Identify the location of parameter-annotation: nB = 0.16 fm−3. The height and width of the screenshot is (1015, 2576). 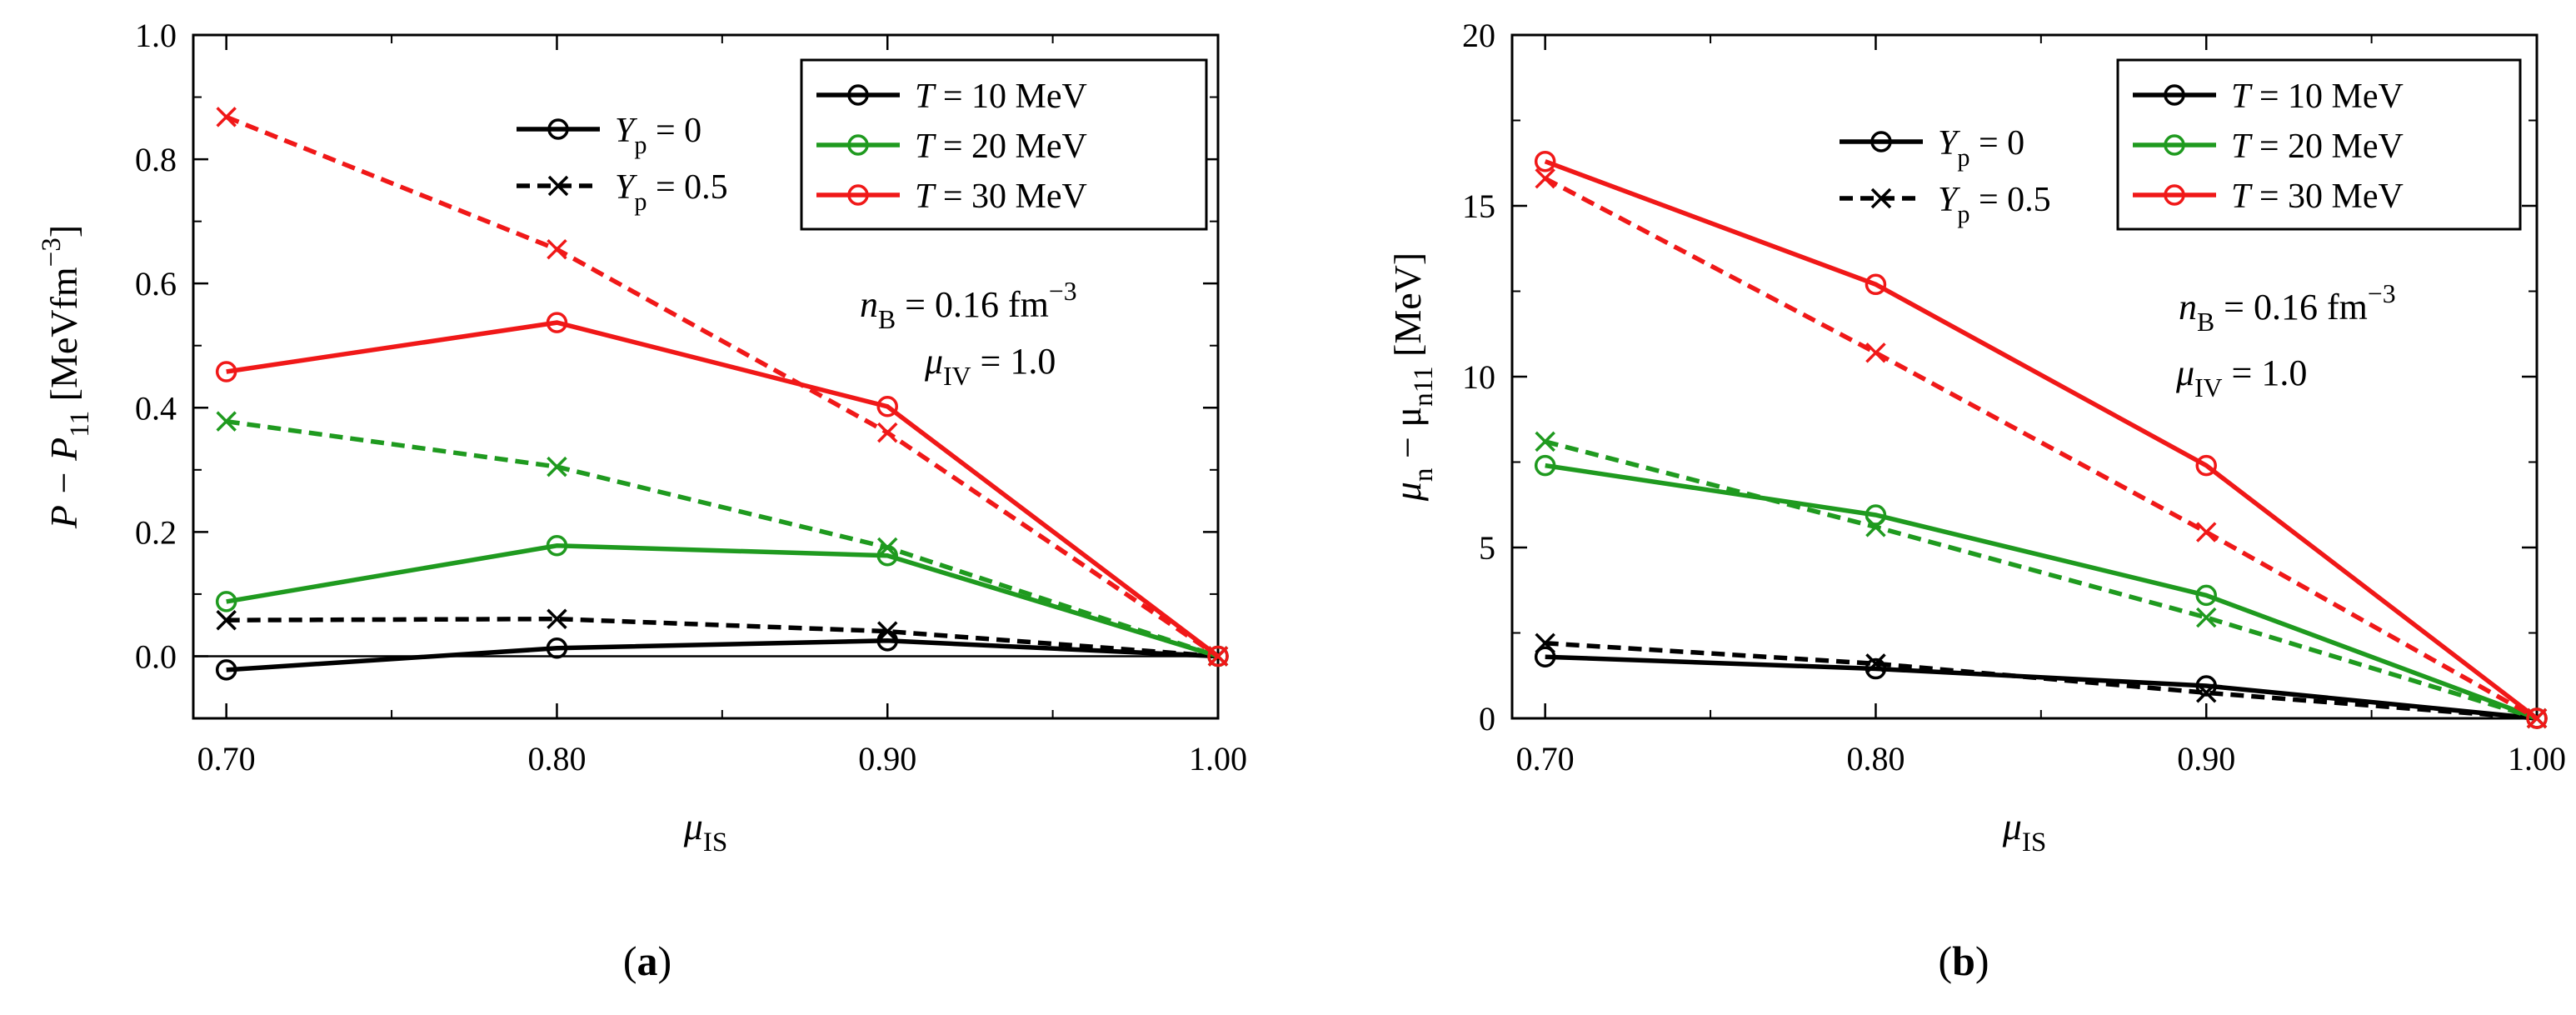
(968, 305).